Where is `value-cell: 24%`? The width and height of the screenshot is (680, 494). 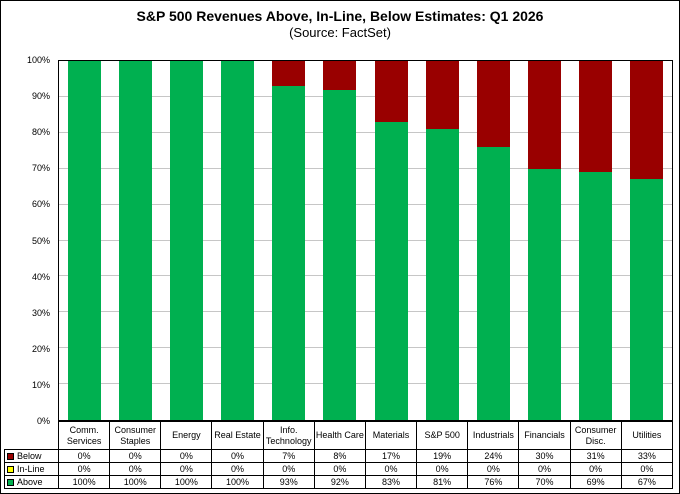 value-cell: 24% is located at coordinates (493, 456).